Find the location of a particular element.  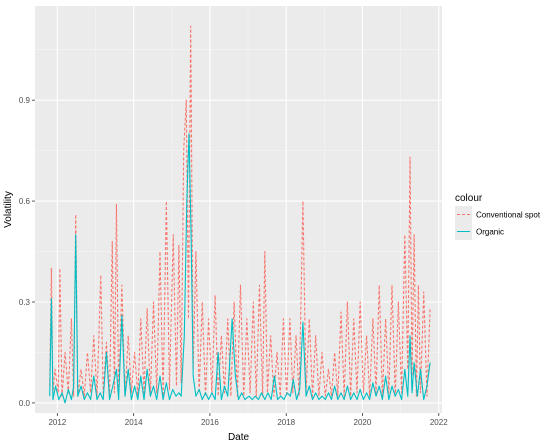

y-tick-label: 0.9 is located at coordinates (25, 100).